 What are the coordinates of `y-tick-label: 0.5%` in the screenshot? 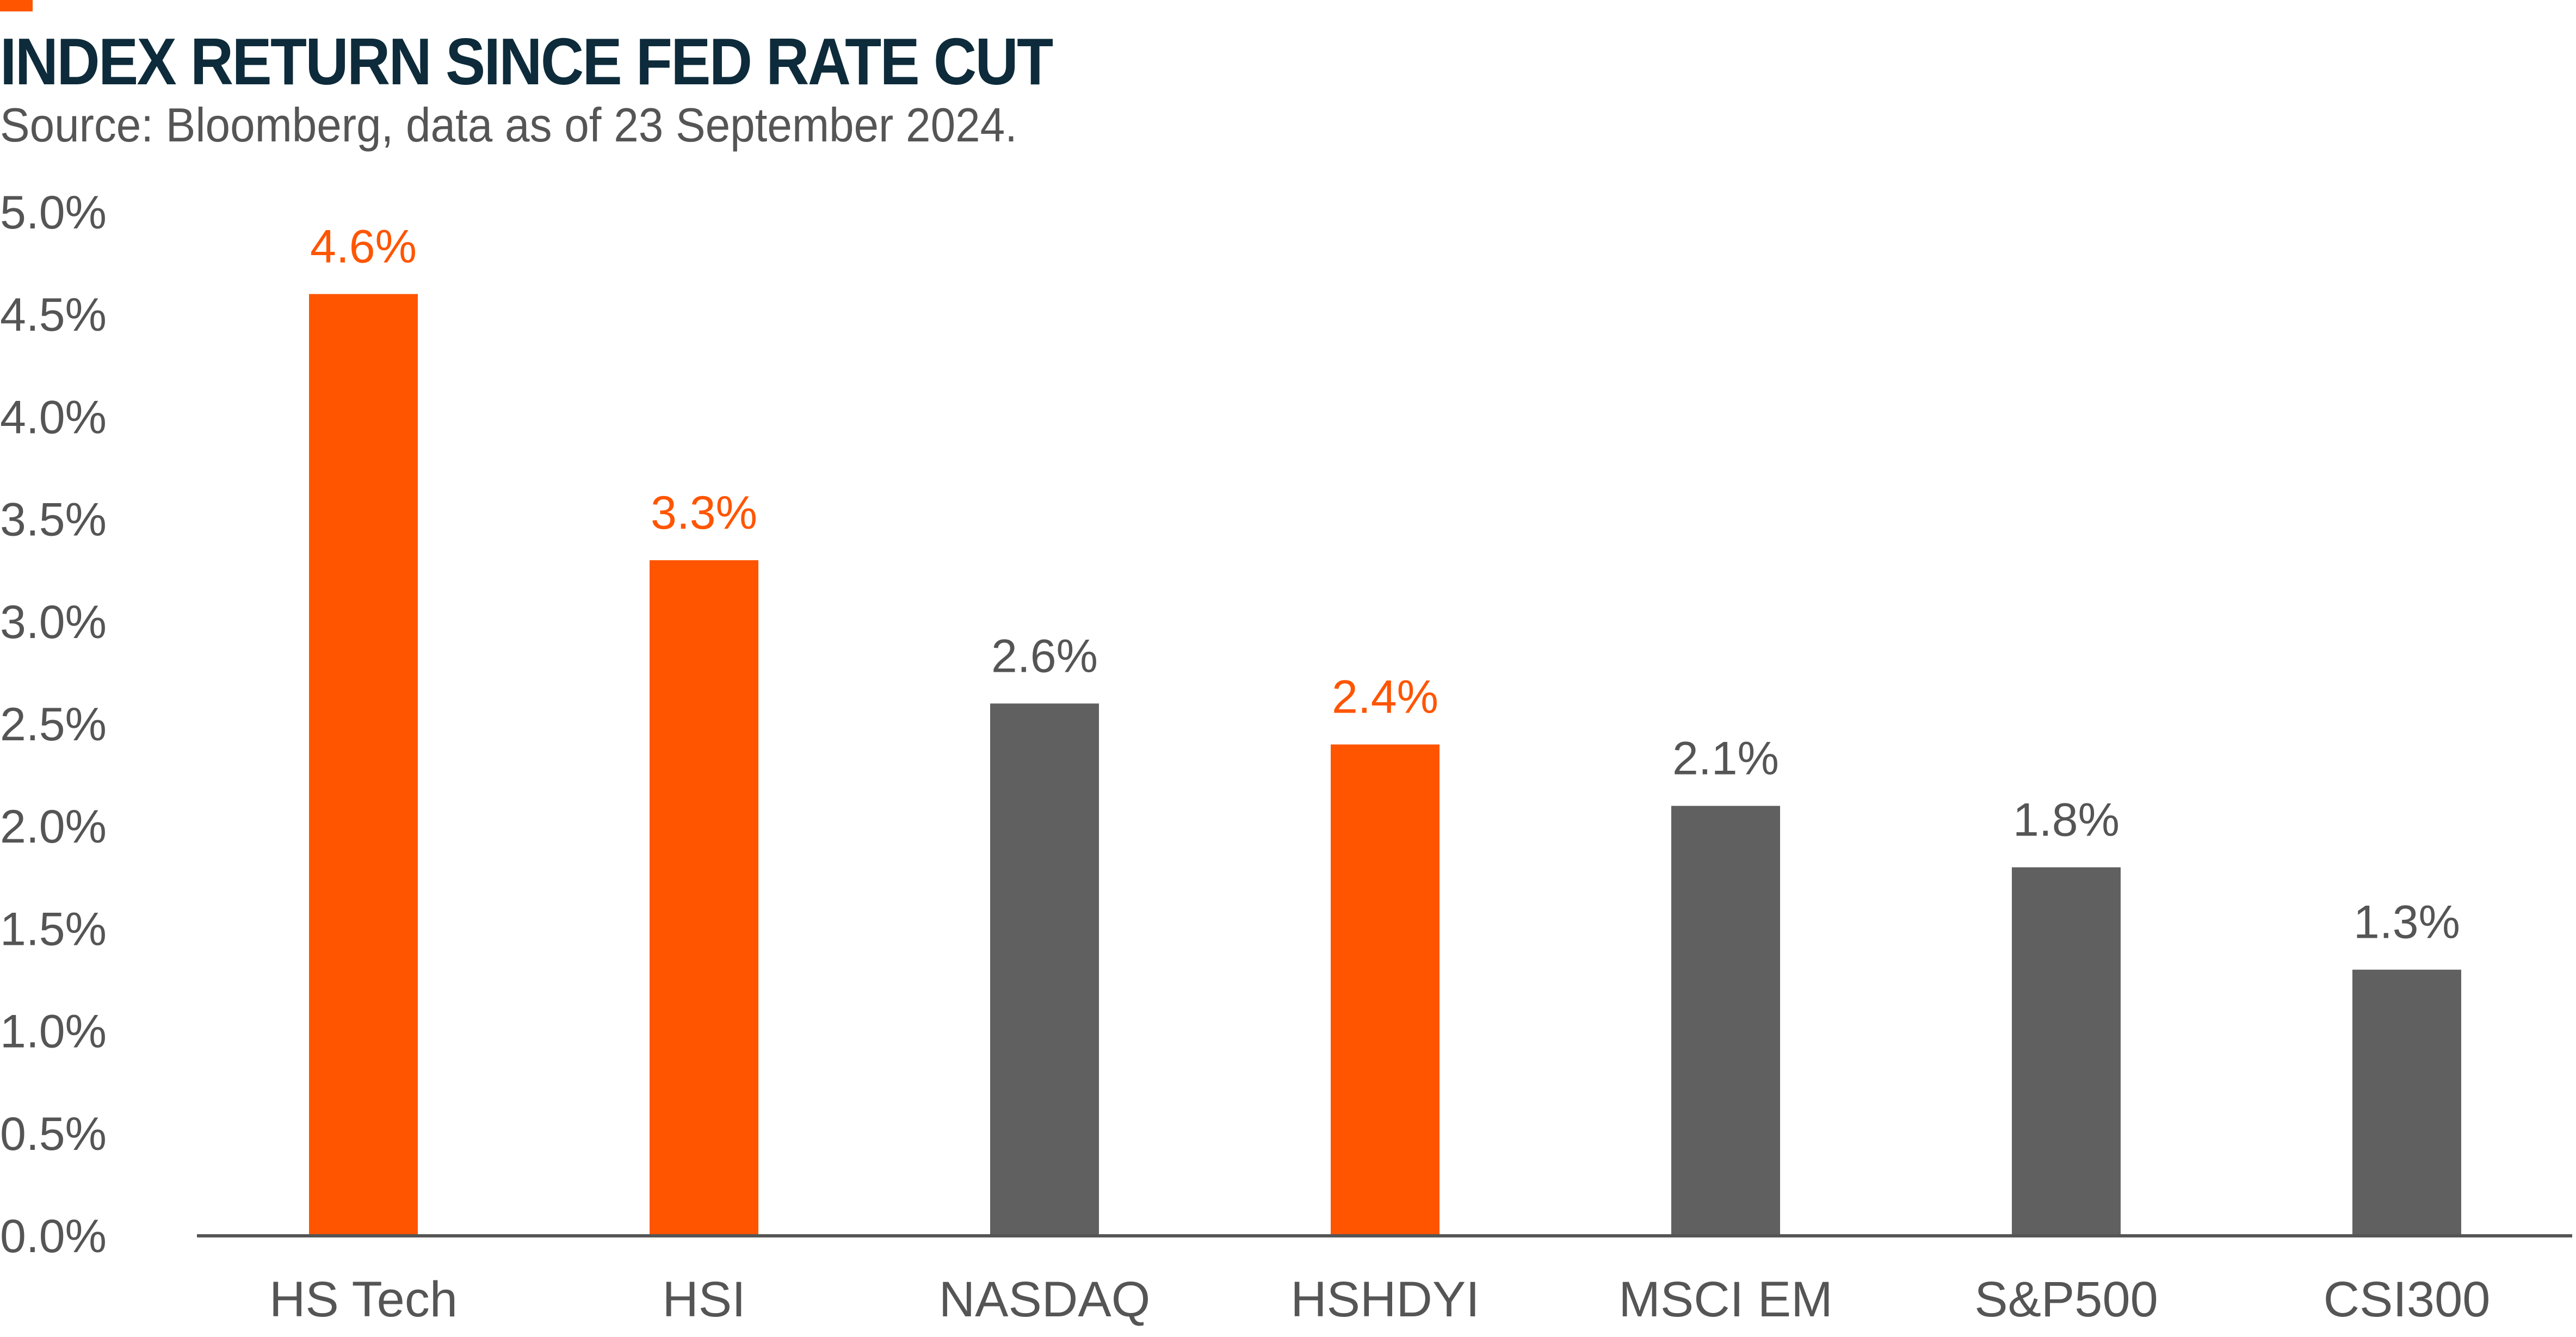 It's located at (54, 1134).